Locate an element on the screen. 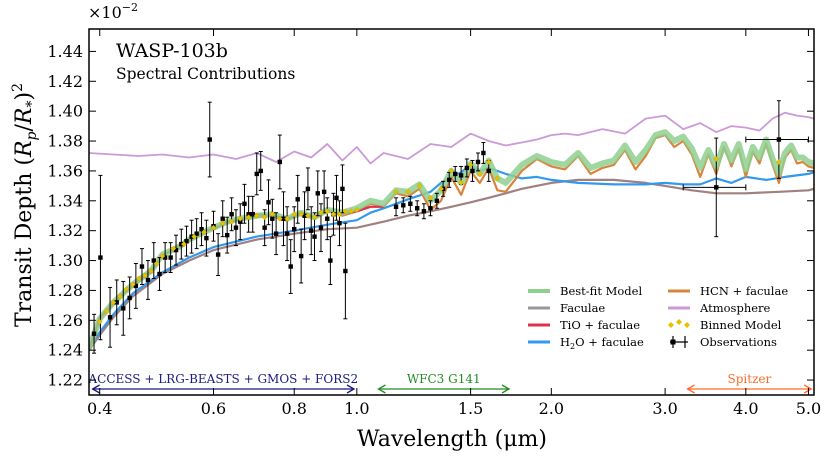 This screenshot has height=461, width=830. y-tick-label: 1.30 is located at coordinates (65, 260).